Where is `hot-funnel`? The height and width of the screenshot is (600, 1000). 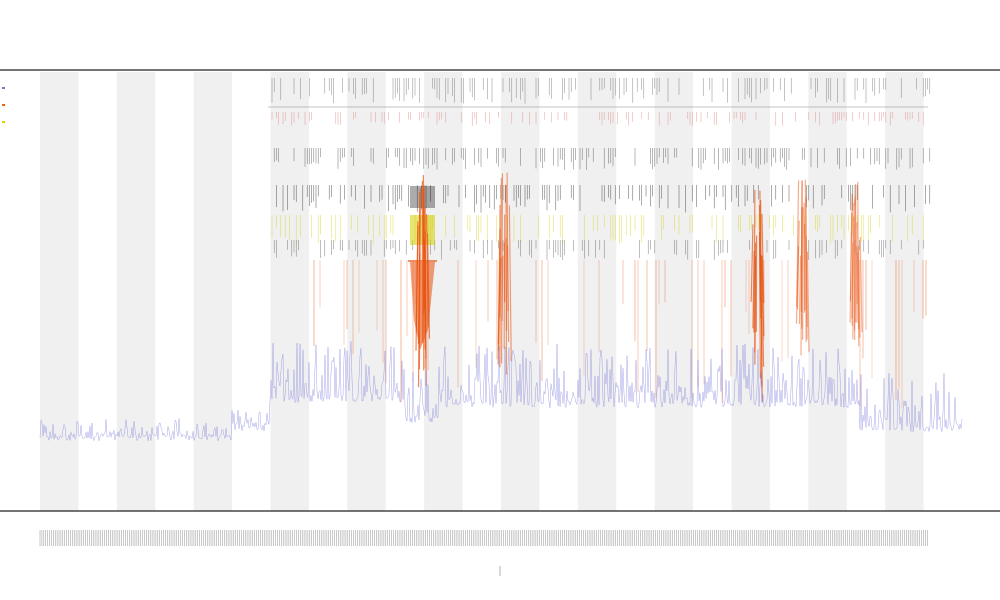 hot-funnel is located at coordinates (422, 306).